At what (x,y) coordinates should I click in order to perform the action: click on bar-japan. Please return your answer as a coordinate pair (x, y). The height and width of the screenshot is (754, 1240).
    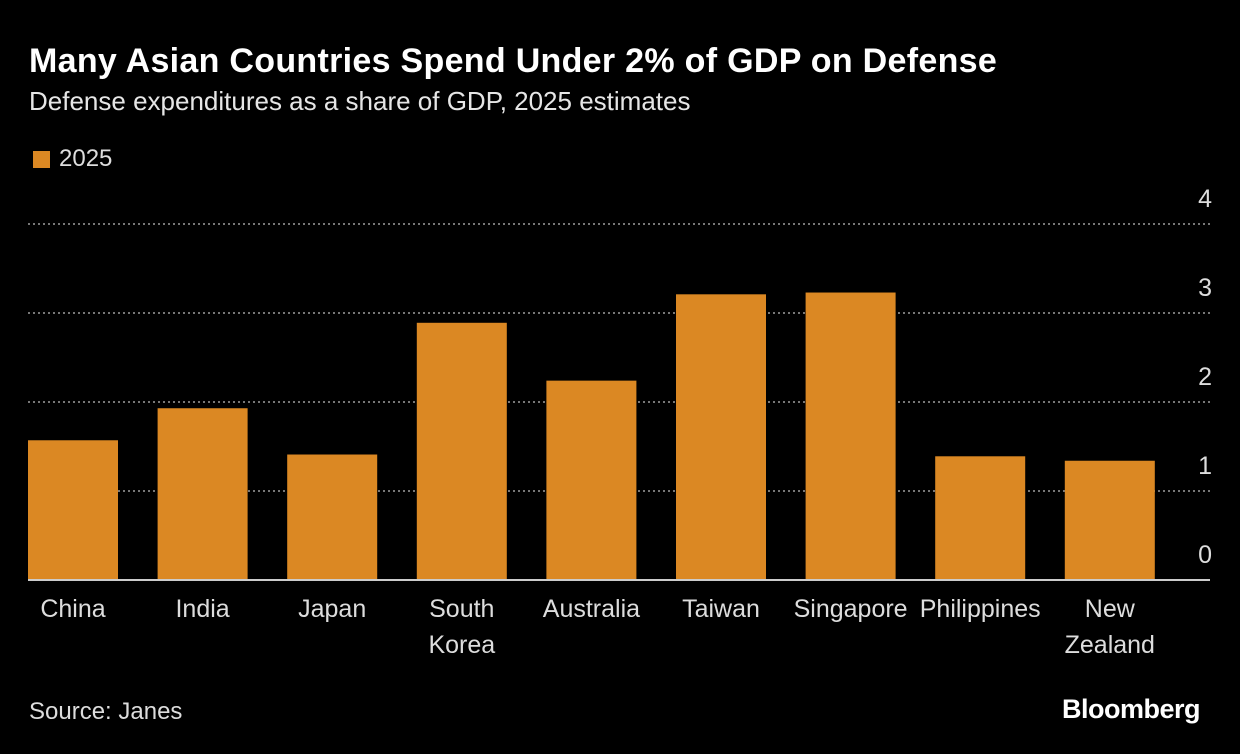
    Looking at the image, I should click on (332, 517).